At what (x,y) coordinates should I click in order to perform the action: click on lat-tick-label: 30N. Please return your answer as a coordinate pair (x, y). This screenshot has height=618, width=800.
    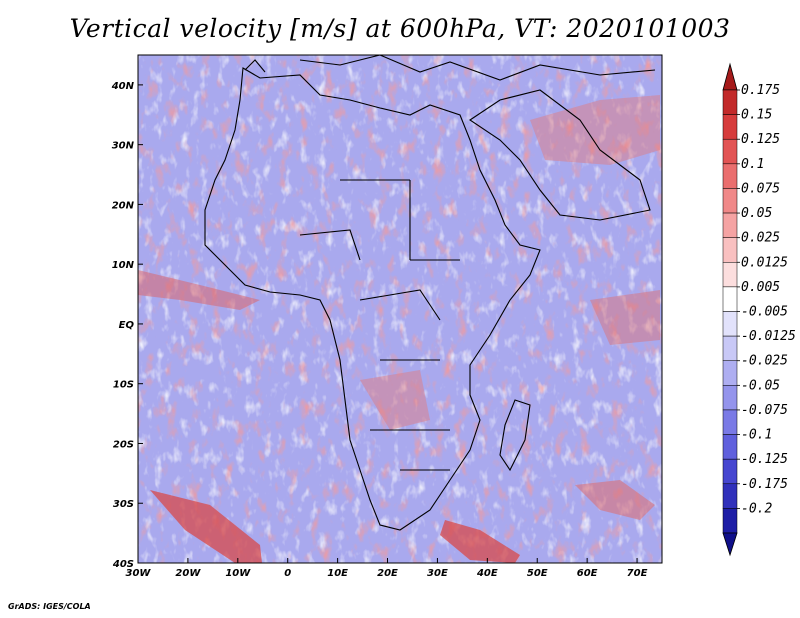
    Looking at the image, I should click on (123, 146).